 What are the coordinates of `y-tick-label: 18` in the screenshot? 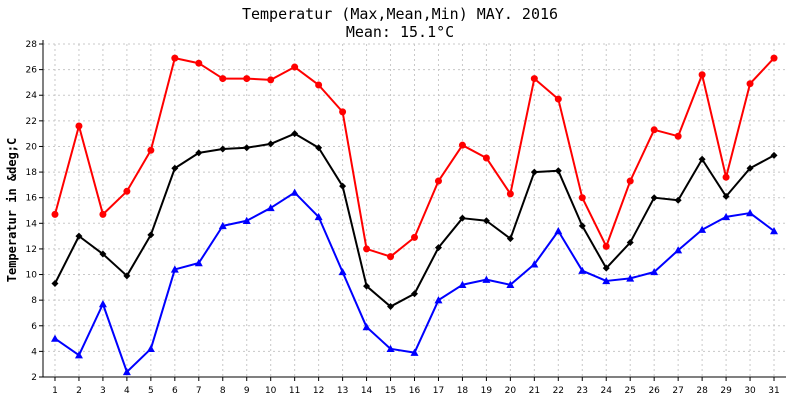 It's located at (32, 173).